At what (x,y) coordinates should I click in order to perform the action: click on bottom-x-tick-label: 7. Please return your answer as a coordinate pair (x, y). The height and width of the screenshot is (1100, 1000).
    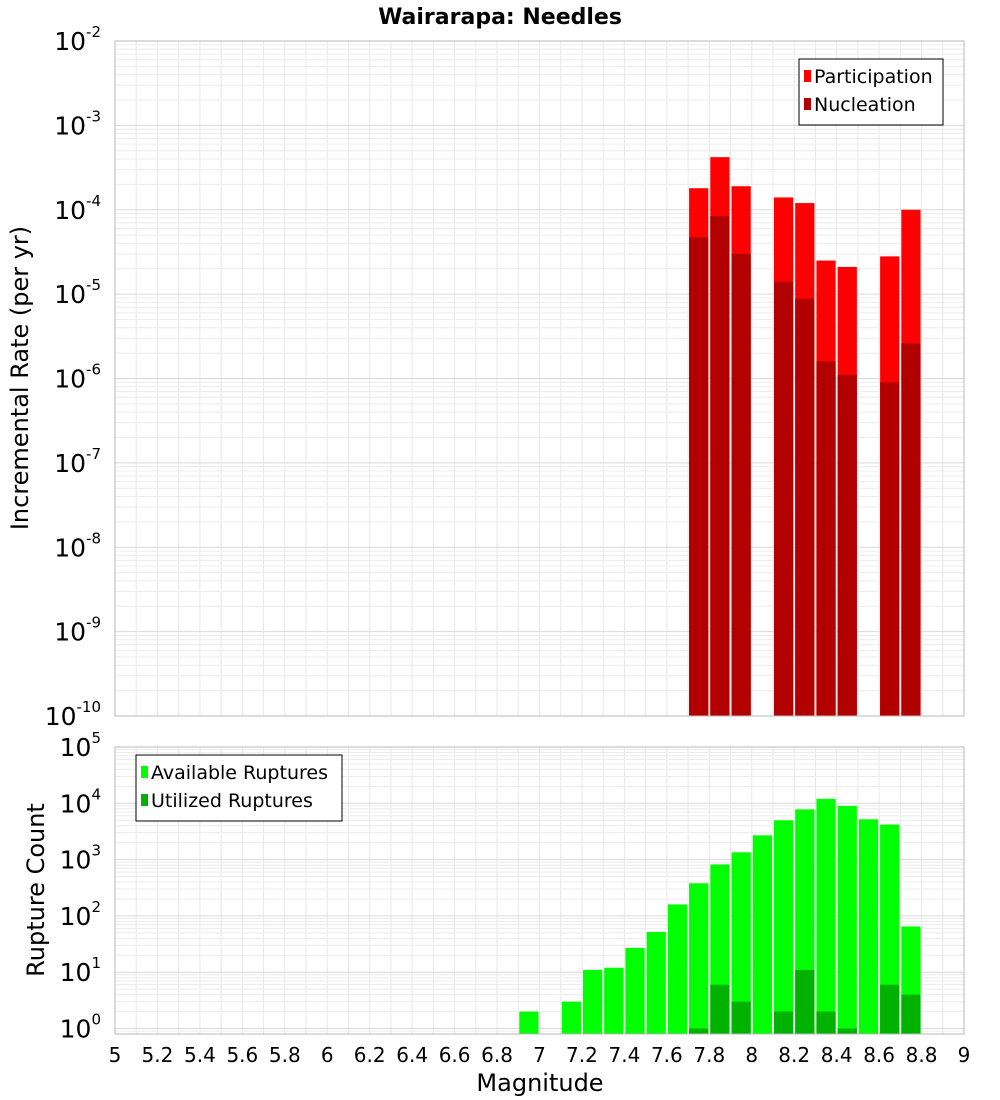
    Looking at the image, I should click on (539, 1055).